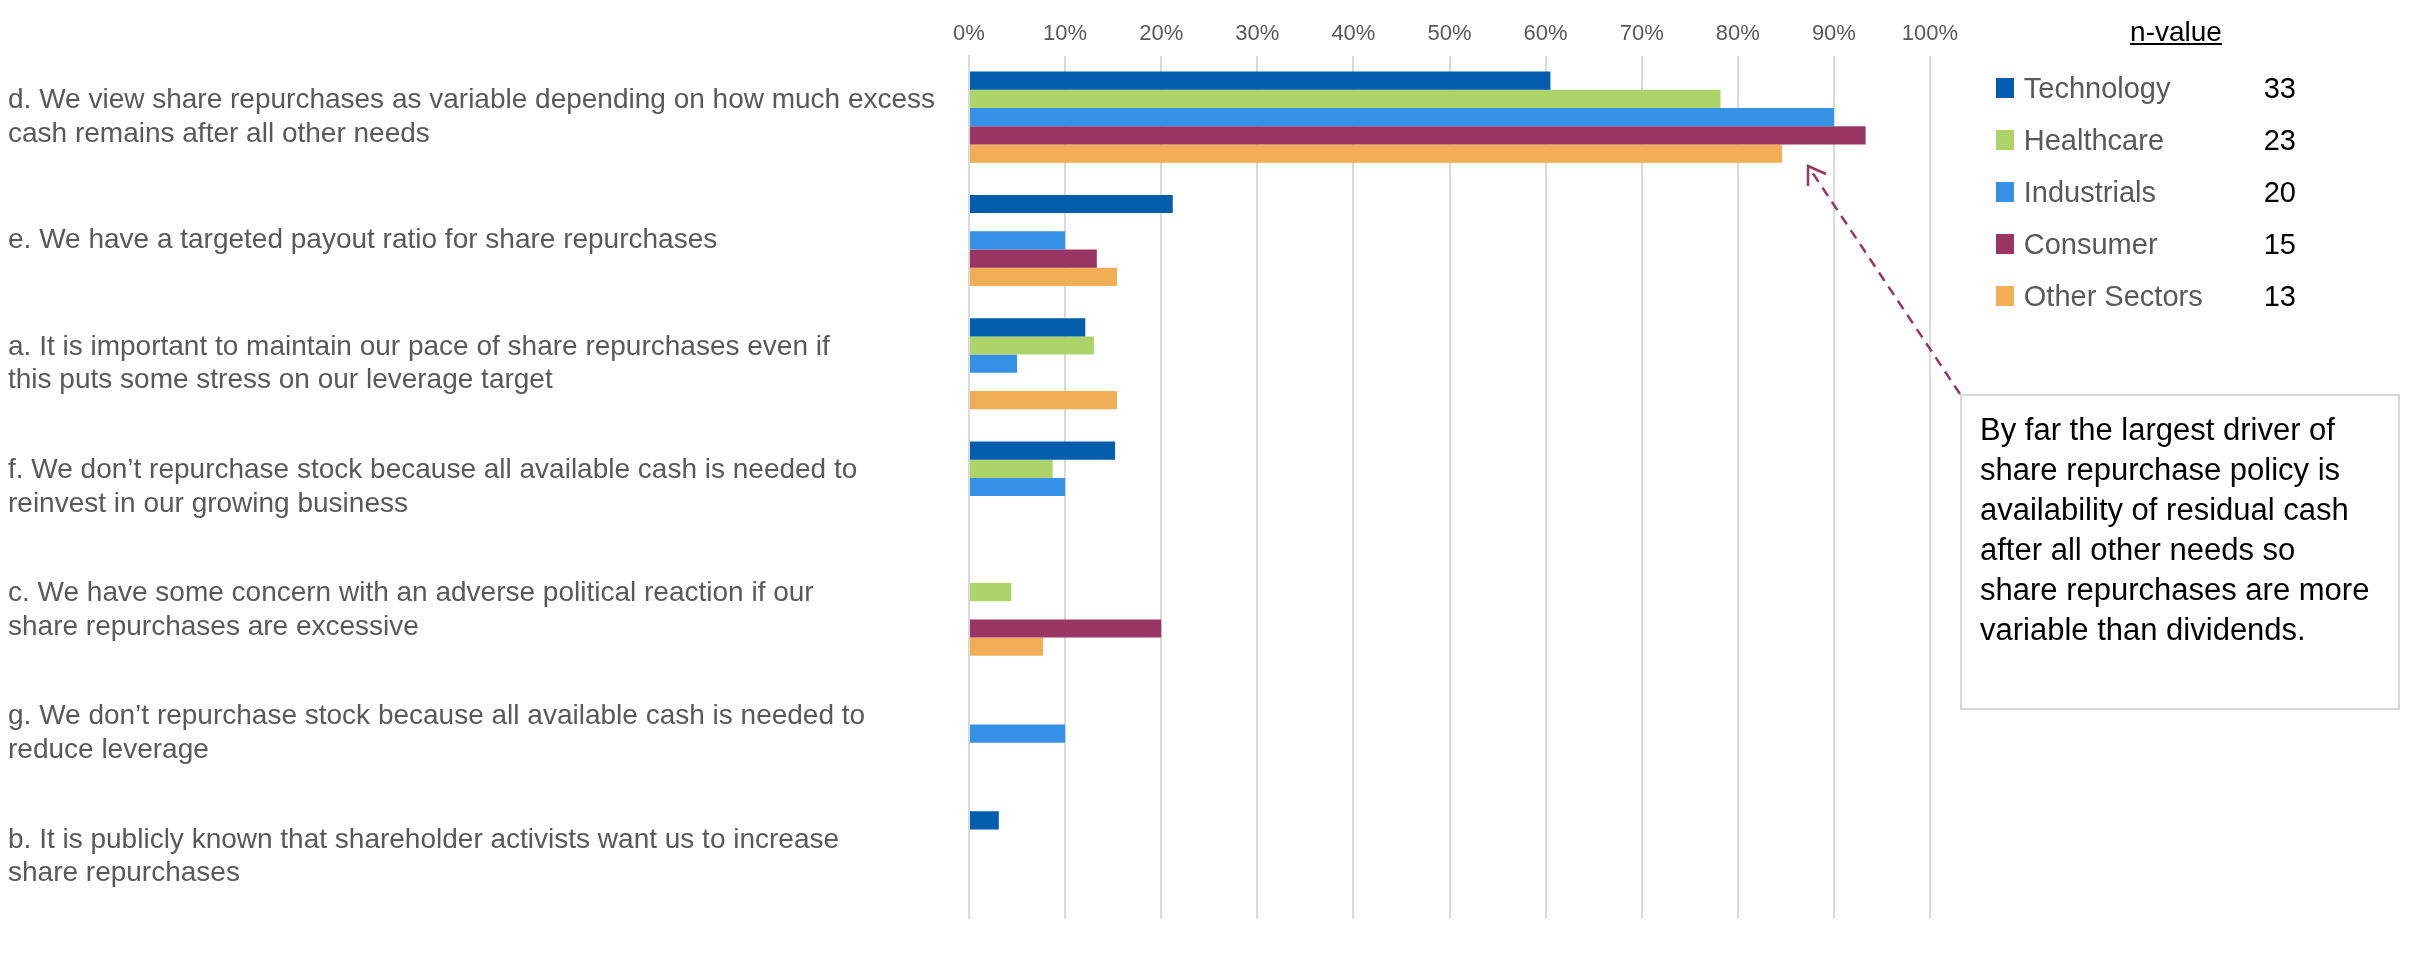 The height and width of the screenshot is (966, 2428). What do you see at coordinates (2279, 140) in the screenshot?
I see `text: 23` at bounding box center [2279, 140].